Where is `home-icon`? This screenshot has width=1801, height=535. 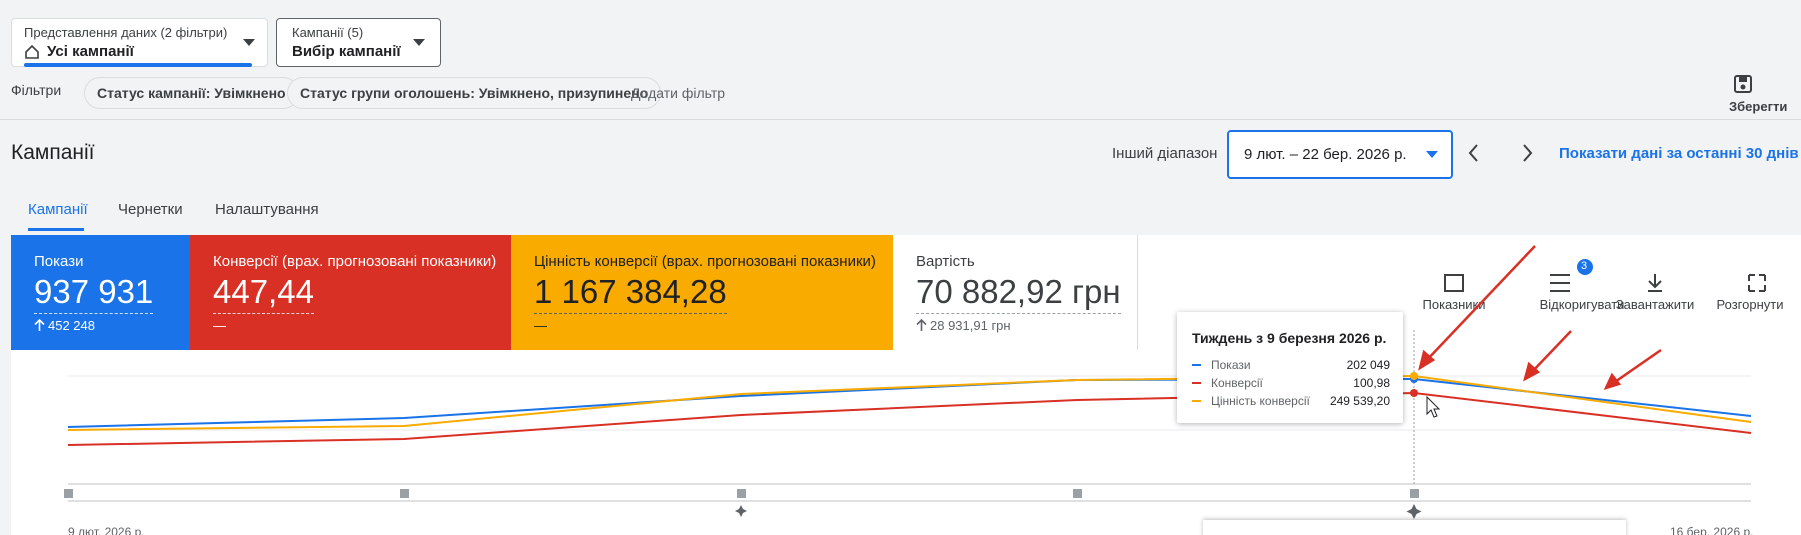 home-icon is located at coordinates (32, 51).